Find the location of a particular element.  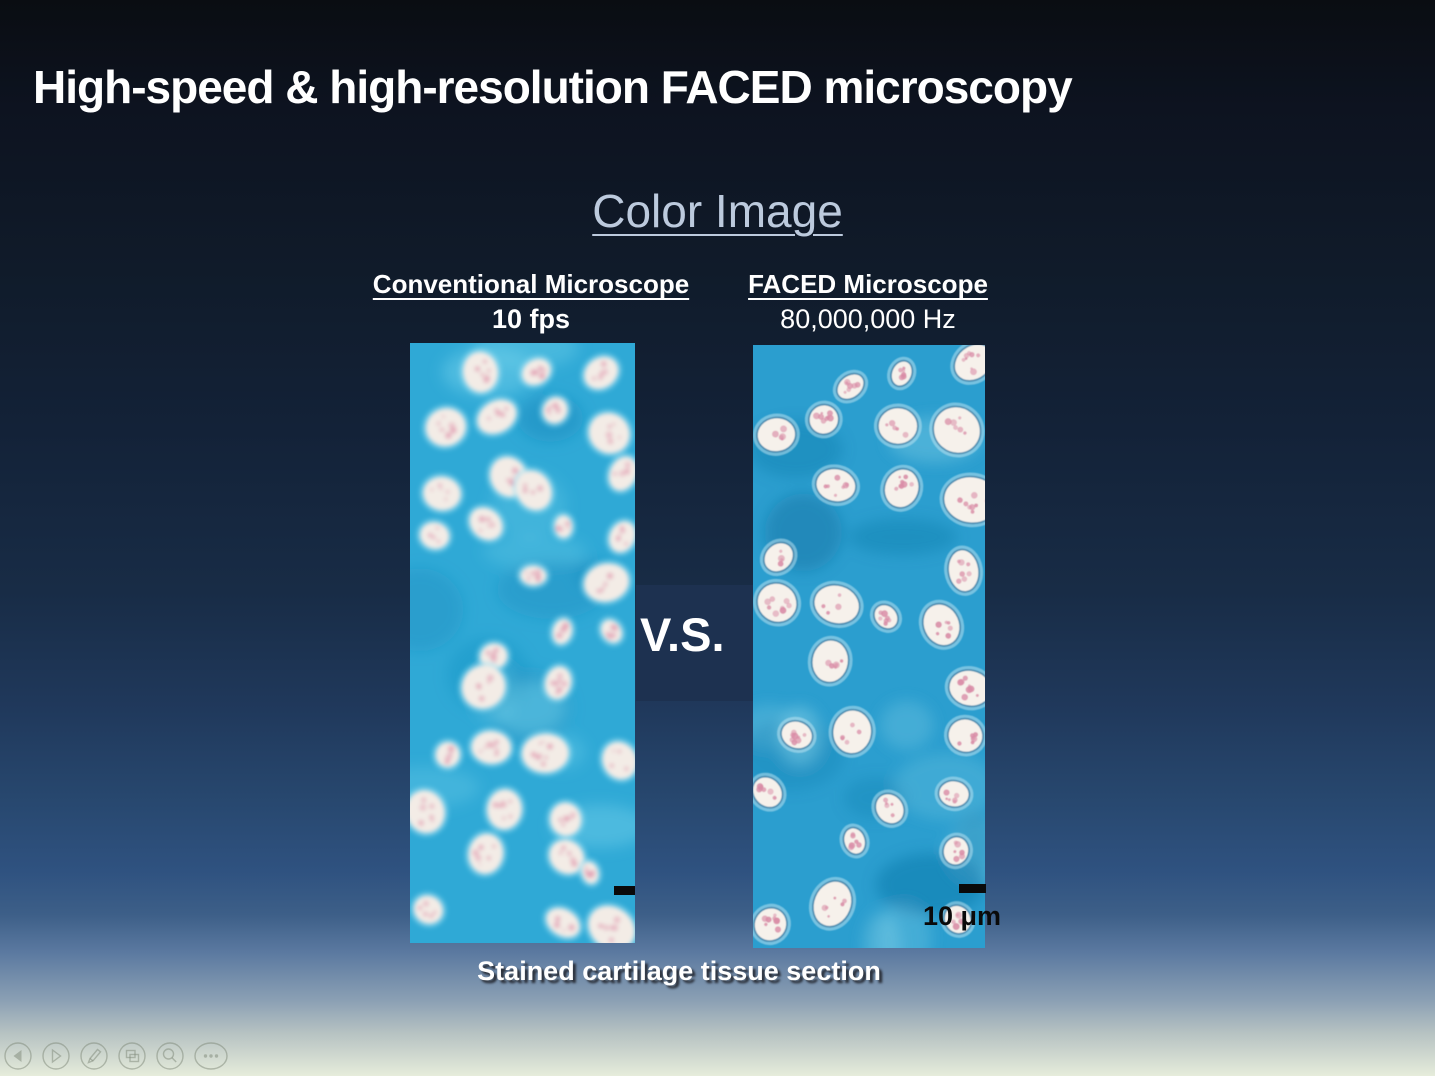

next-slide-button is located at coordinates (56, 1056).